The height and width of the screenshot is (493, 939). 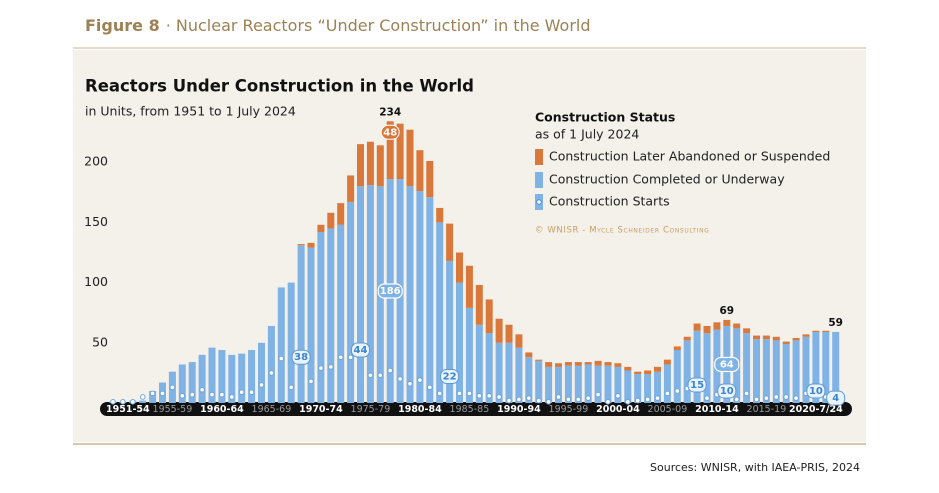 I want to click on x-group-label: 2000-04, so click(x=618, y=409).